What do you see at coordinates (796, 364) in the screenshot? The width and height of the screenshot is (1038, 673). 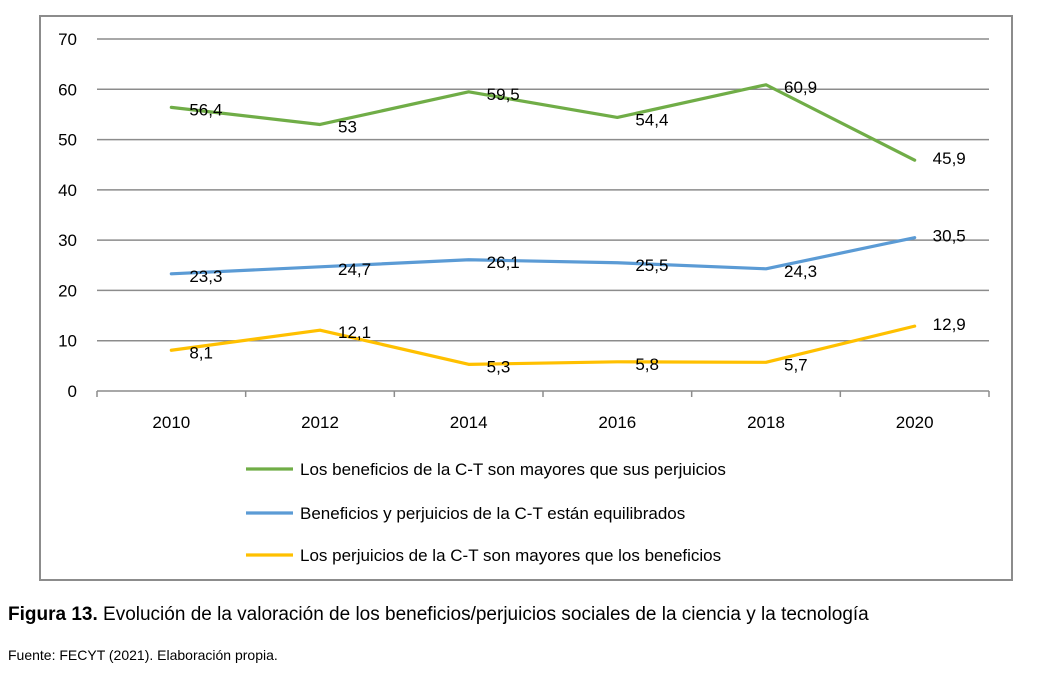 I see `data-label: 5,7` at bounding box center [796, 364].